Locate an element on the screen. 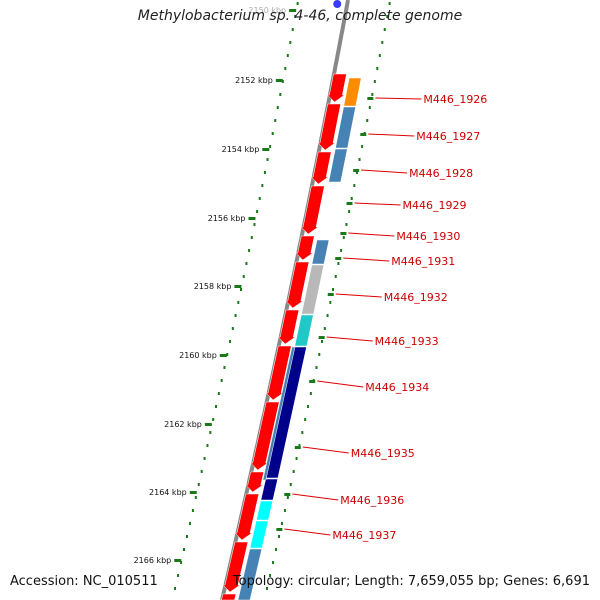 Image resolution: width=600 pixels, height=600 pixels. gene-label: M446_1933 is located at coordinates (407, 341).